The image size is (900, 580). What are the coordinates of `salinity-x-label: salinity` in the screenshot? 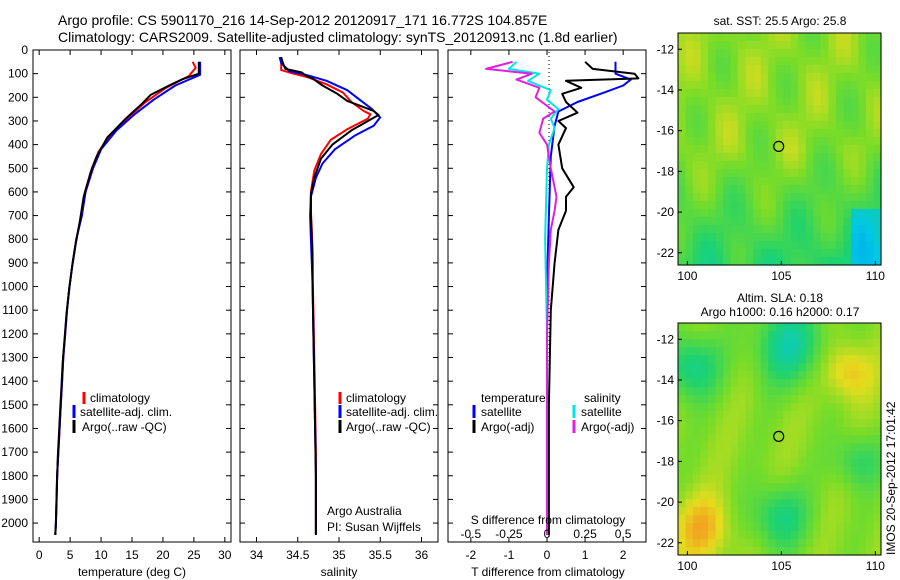 It's located at (339, 572).